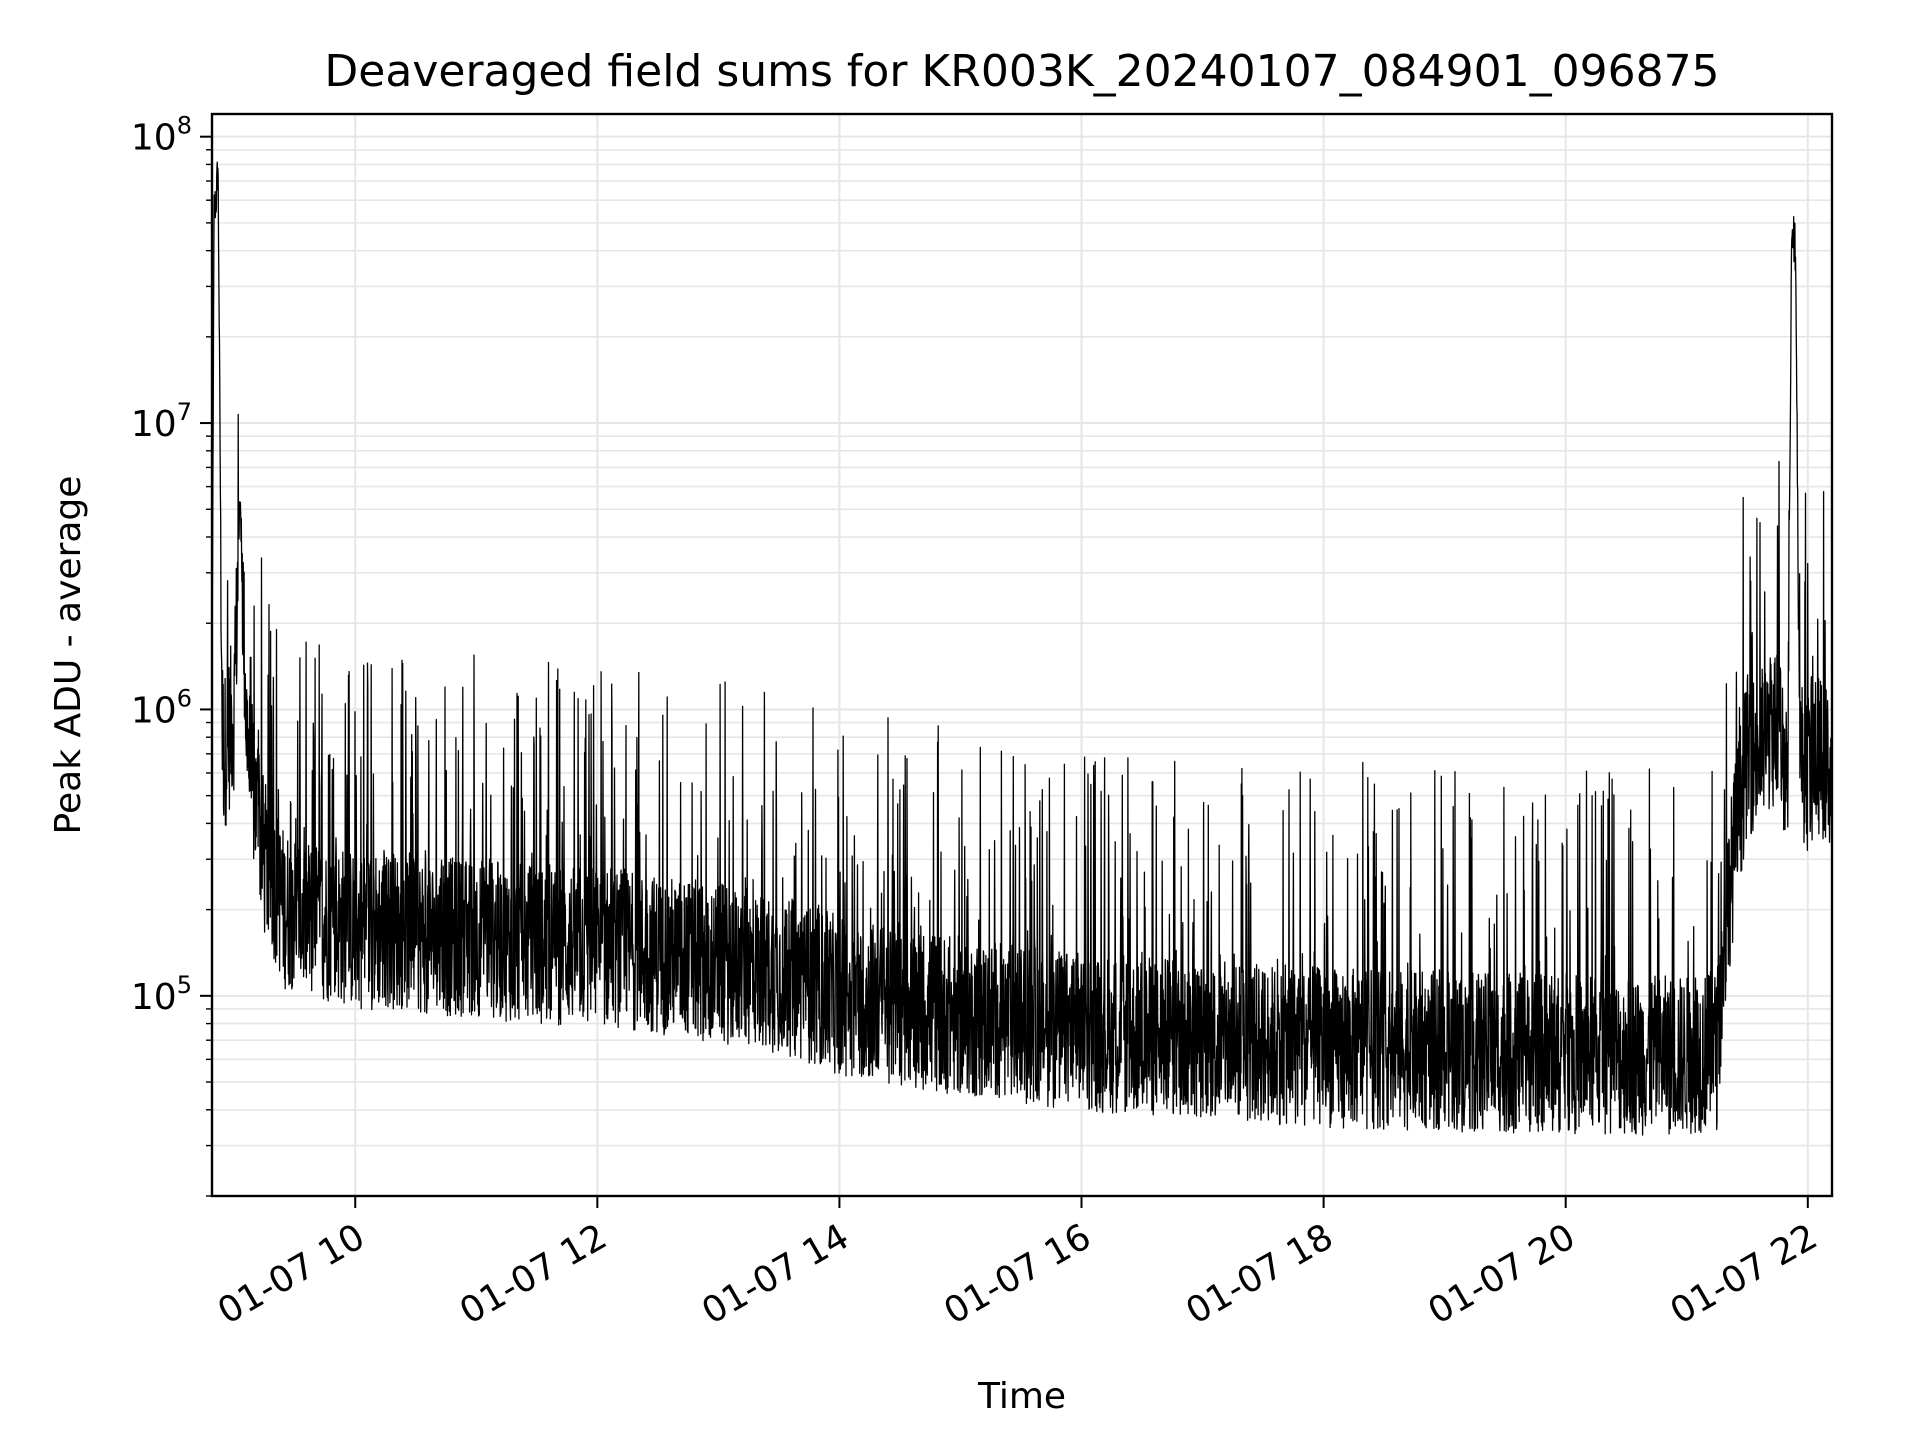 The height and width of the screenshot is (1440, 1920). What do you see at coordinates (533, 1274) in the screenshot?
I see `x-tick-label: 01-07 12` at bounding box center [533, 1274].